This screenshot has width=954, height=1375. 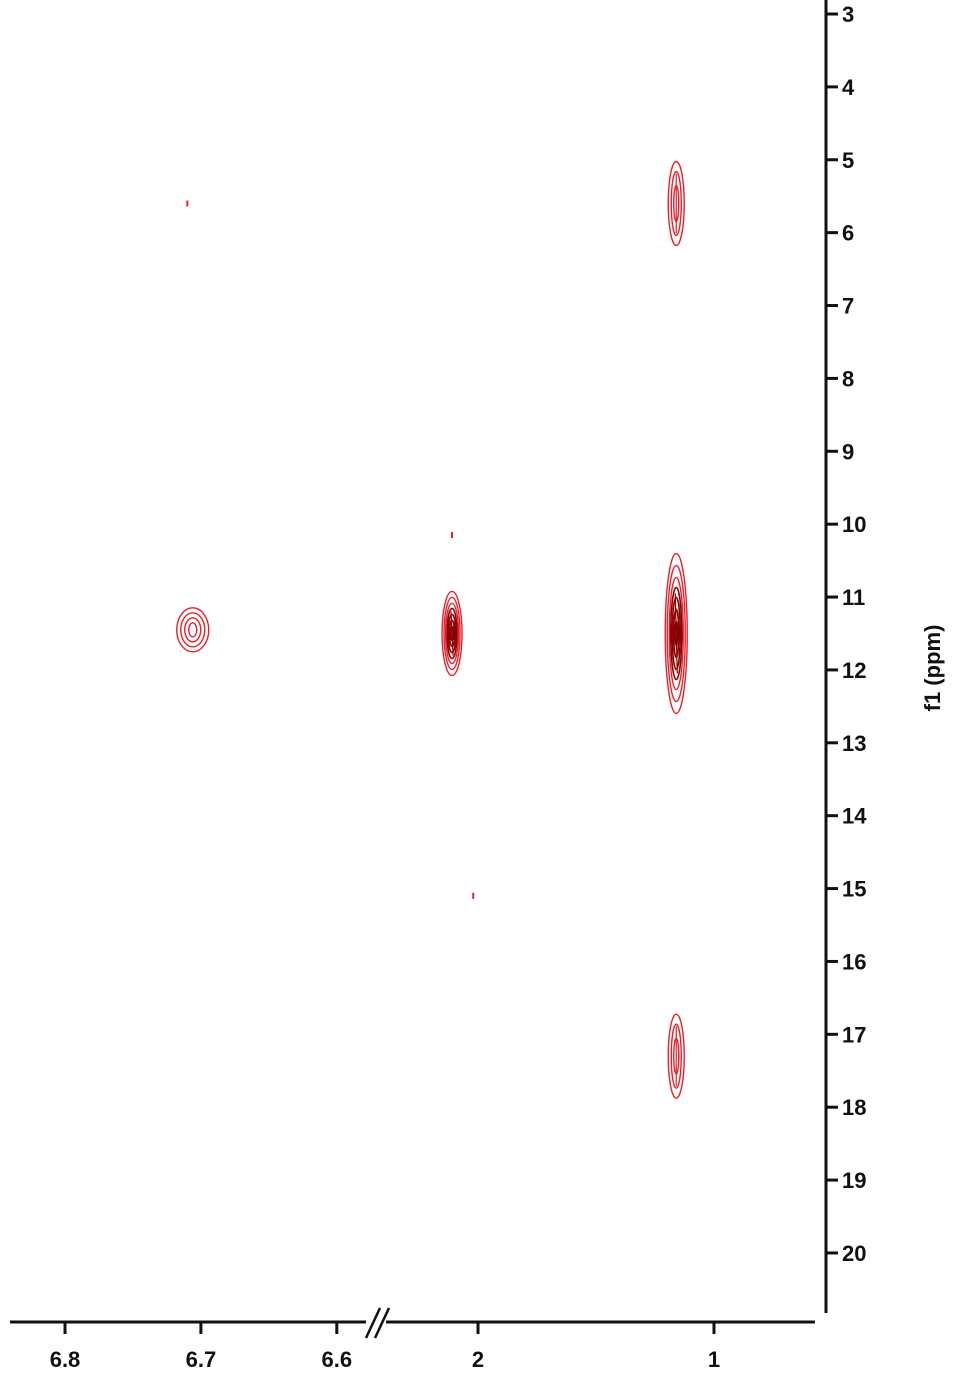 I want to click on y-tick-label: 7, so click(x=848, y=306).